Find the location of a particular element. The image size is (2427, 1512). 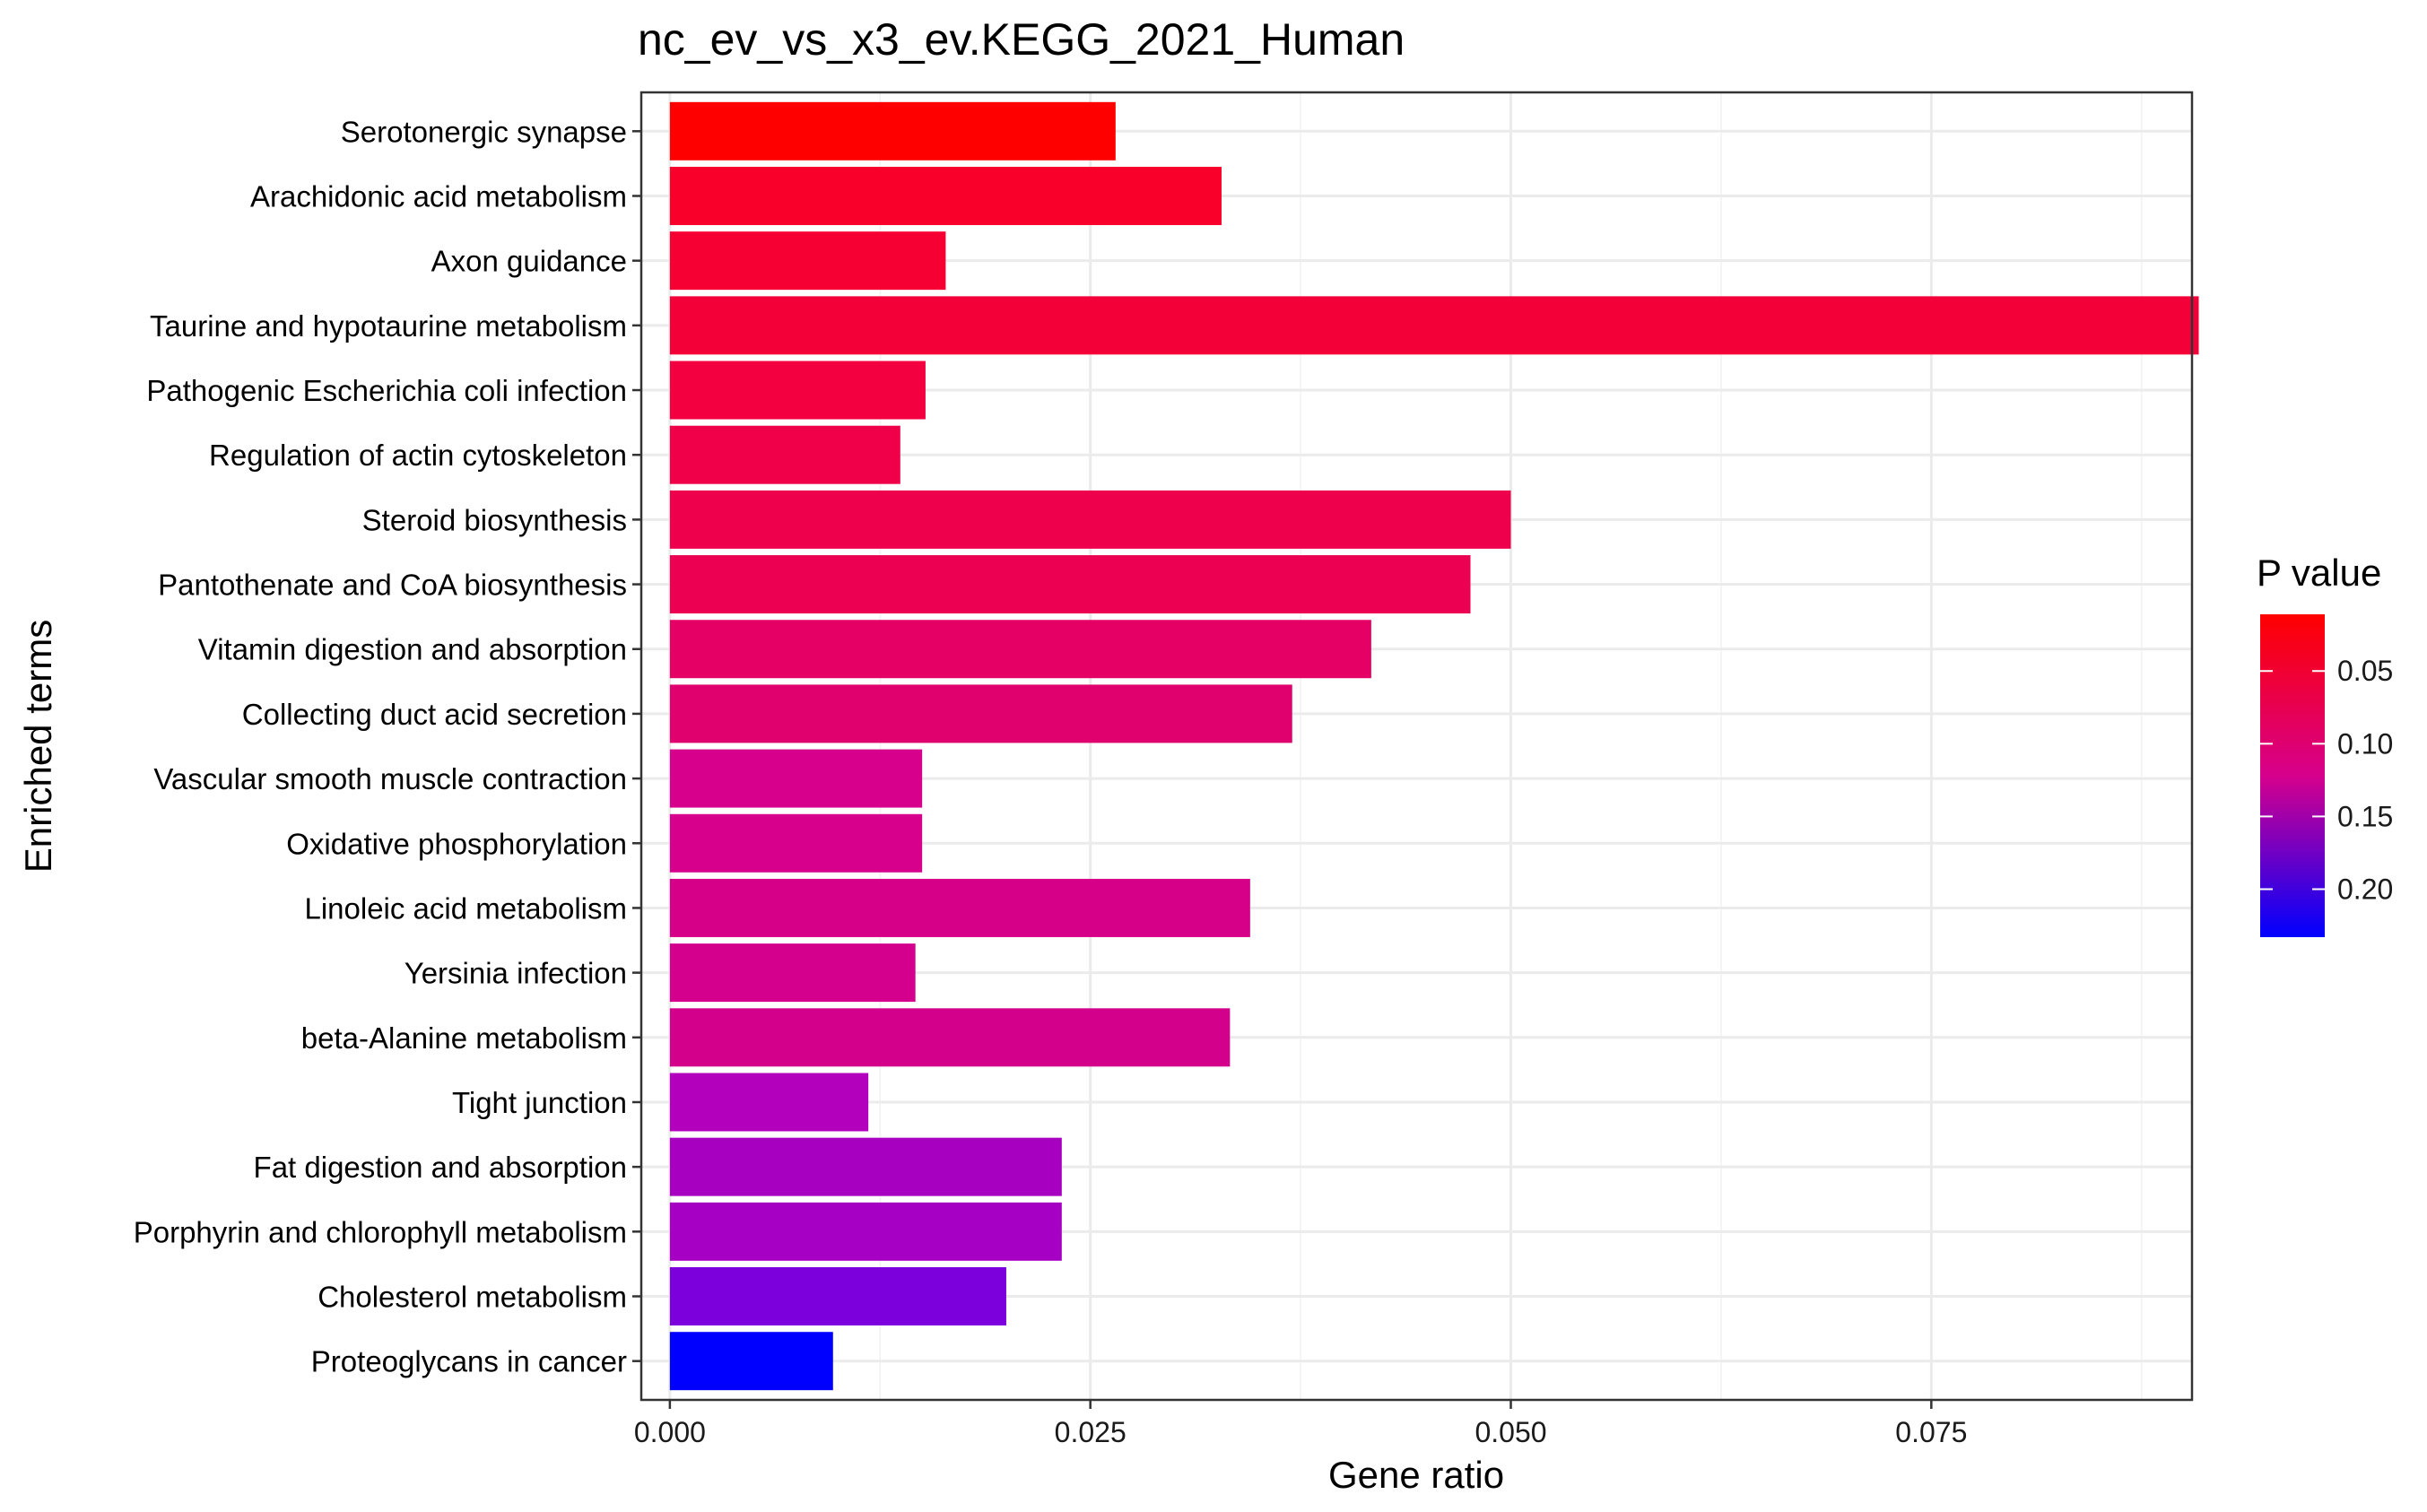

x-tick-label: 0.000 is located at coordinates (670, 1432).